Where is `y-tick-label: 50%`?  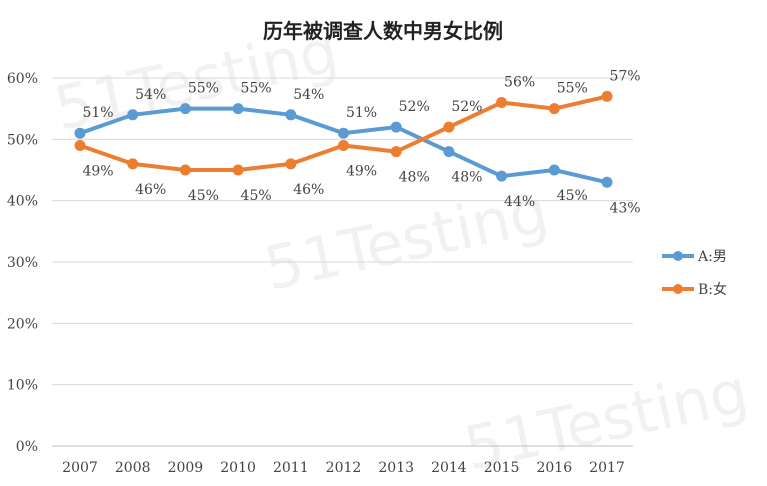
y-tick-label: 50% is located at coordinates (22, 140).